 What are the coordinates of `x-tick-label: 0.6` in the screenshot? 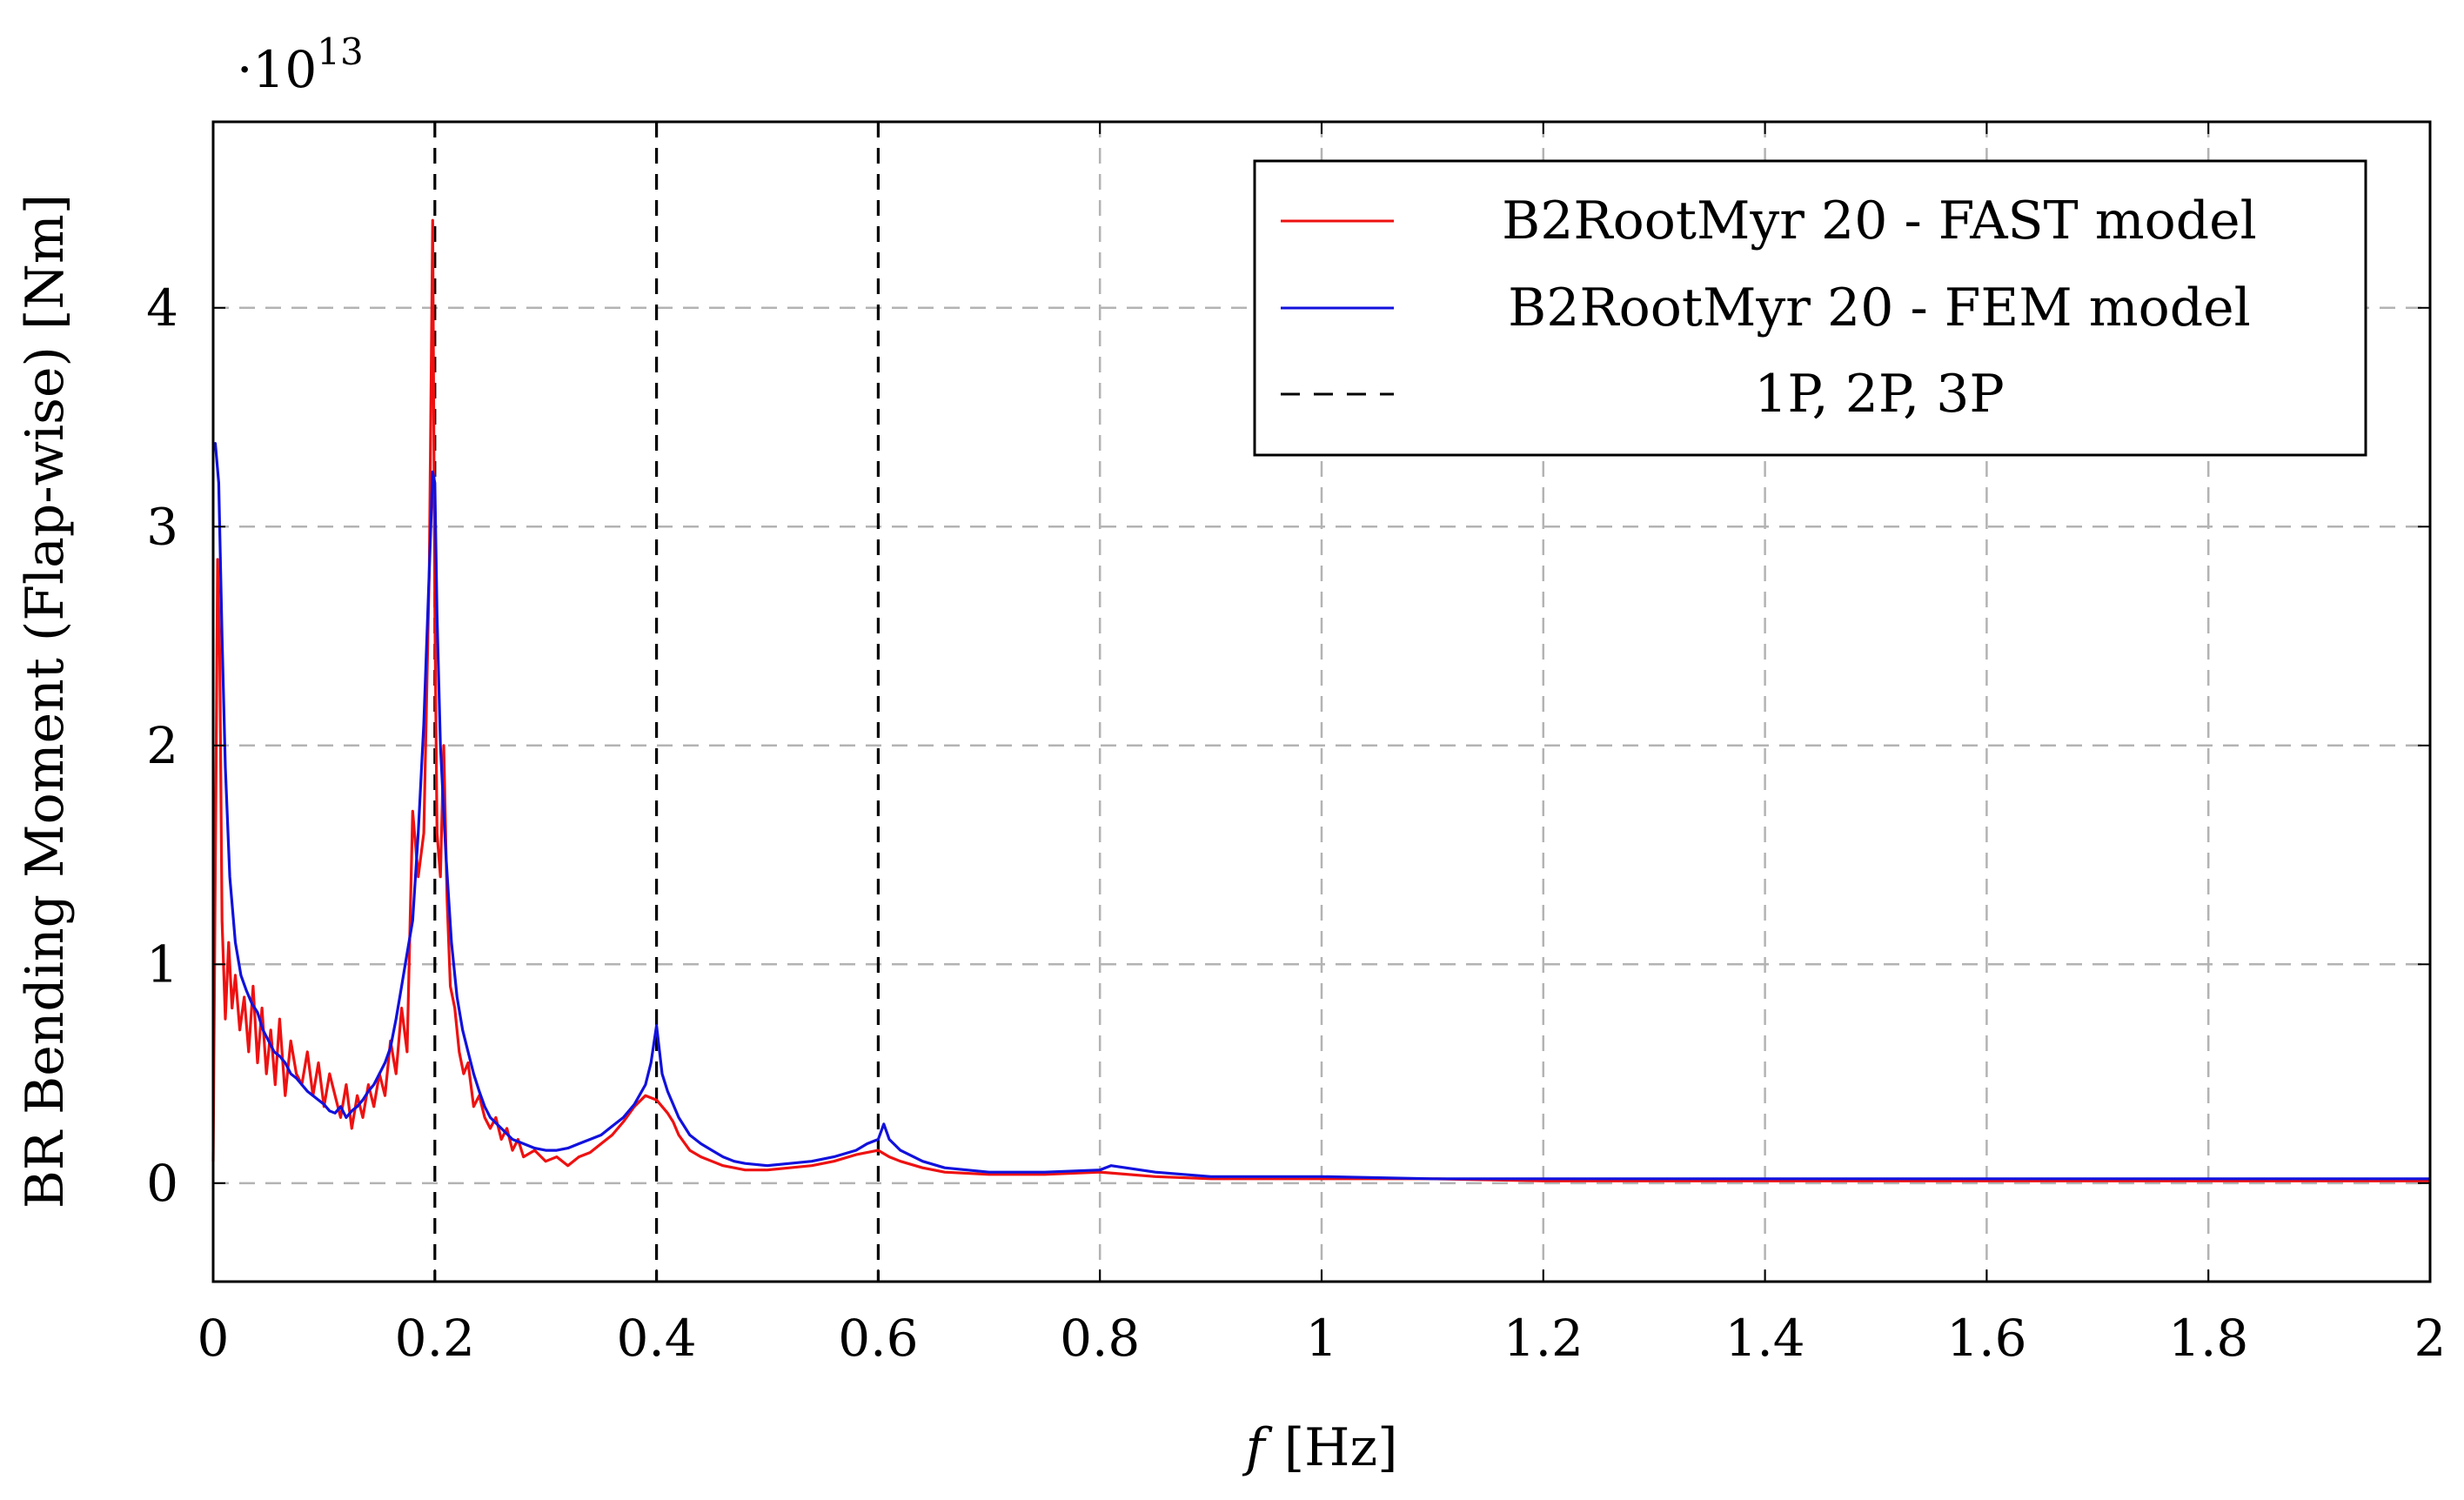 It's located at (878, 1338).